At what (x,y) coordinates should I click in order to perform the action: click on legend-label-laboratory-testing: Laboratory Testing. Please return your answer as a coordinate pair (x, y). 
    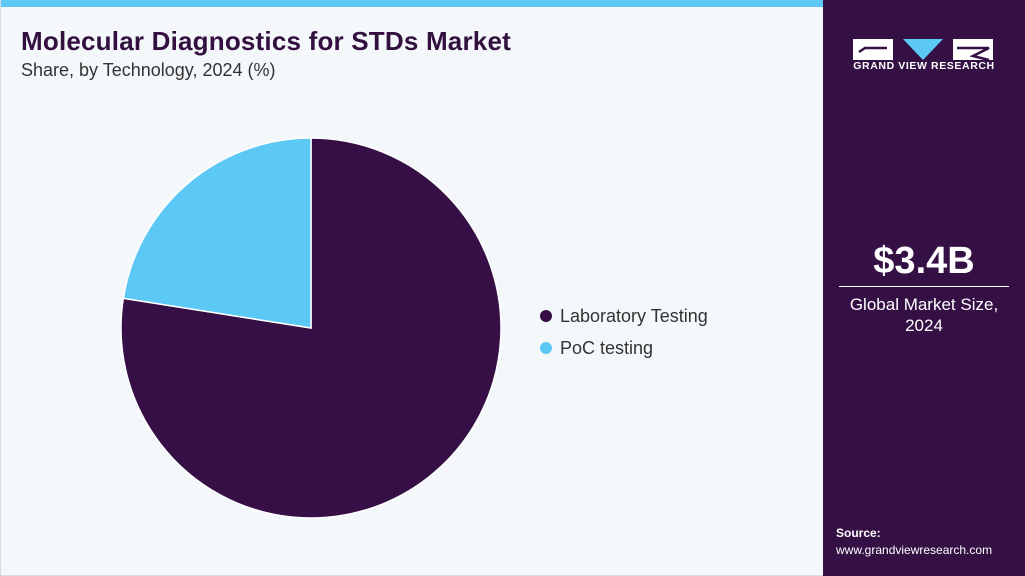
    Looking at the image, I should click on (634, 315).